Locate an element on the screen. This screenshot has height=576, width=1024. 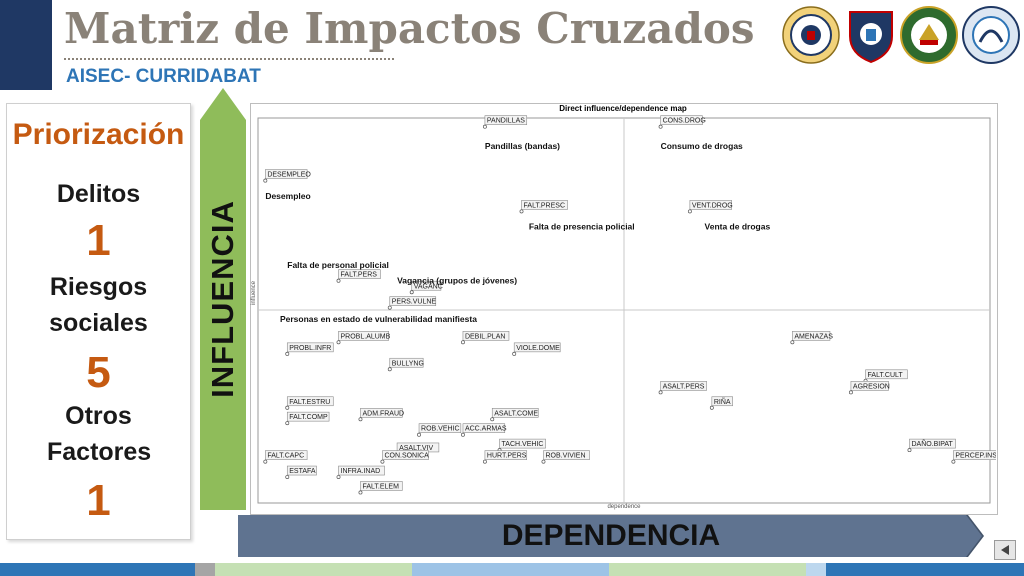
point-label: CONS.DROG is located at coordinates (684, 121).